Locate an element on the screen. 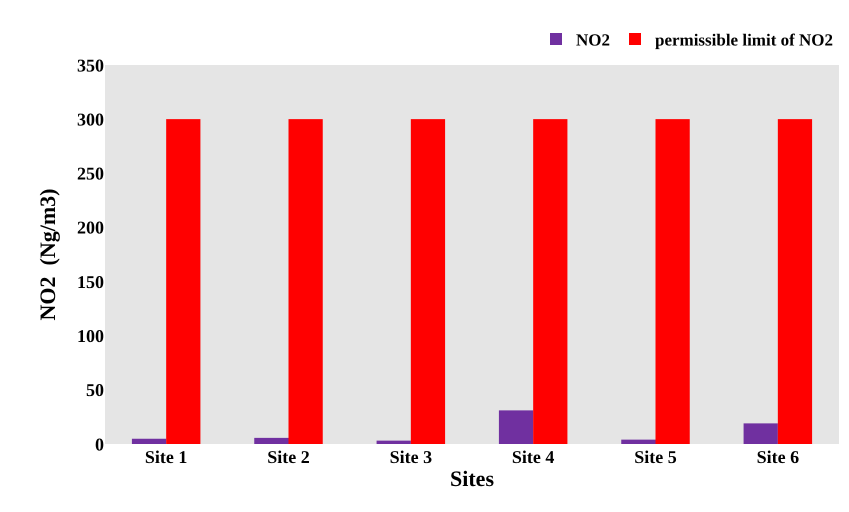  x-tick-label: Site 4 is located at coordinates (533, 457).